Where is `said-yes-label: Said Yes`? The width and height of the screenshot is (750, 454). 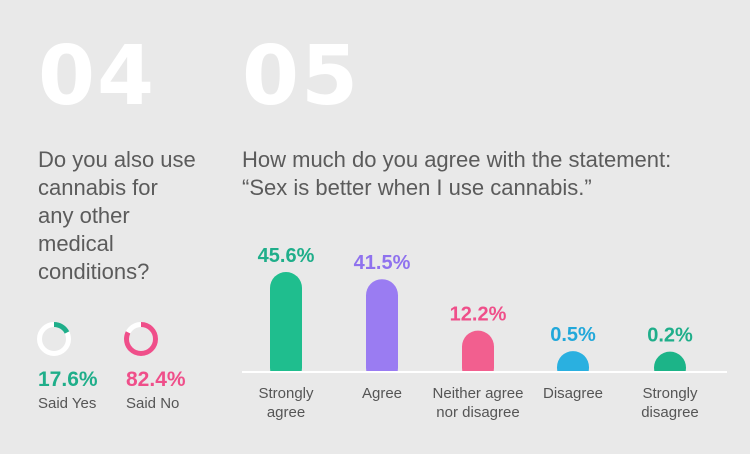 said-yes-label: Said Yes is located at coordinates (67, 403).